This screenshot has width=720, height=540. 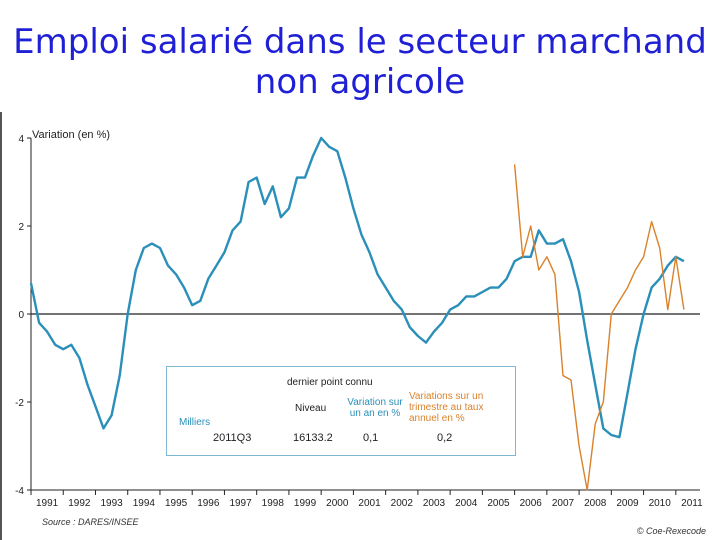 I want to click on x-tick-label: 2003, so click(x=434, y=503).